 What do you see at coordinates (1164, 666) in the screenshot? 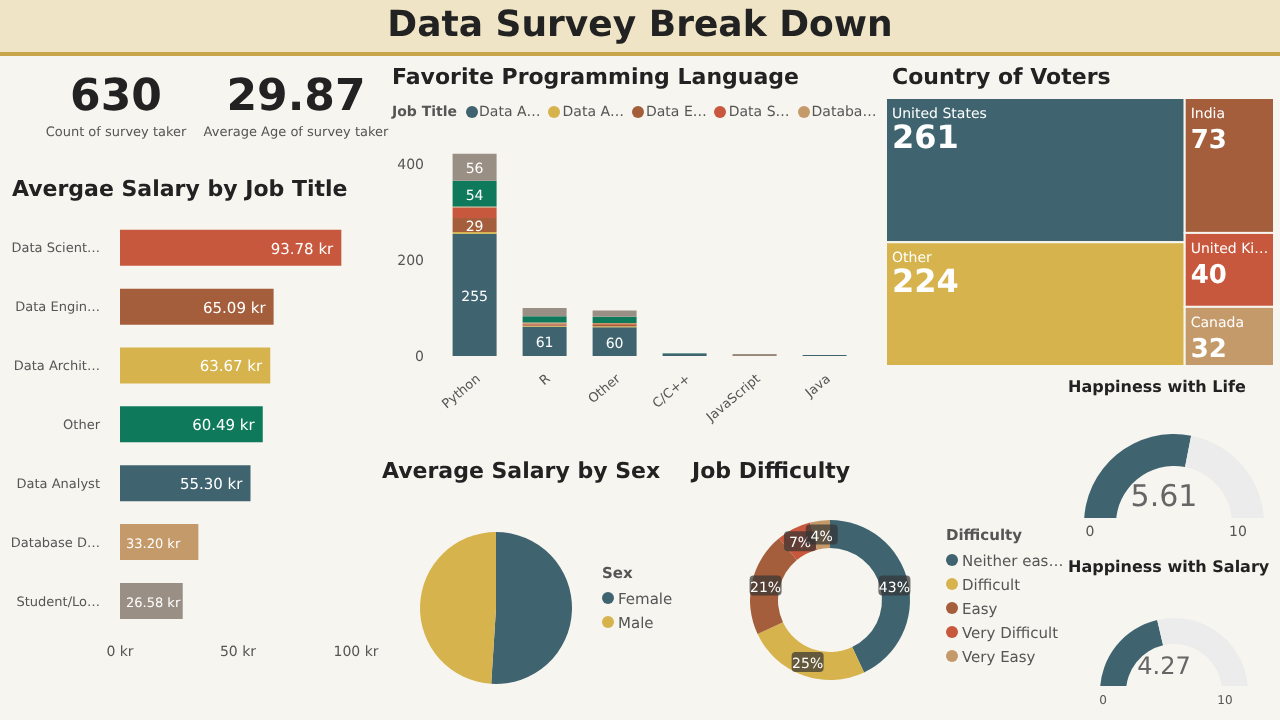
I see `data-label: 4.27` at bounding box center [1164, 666].